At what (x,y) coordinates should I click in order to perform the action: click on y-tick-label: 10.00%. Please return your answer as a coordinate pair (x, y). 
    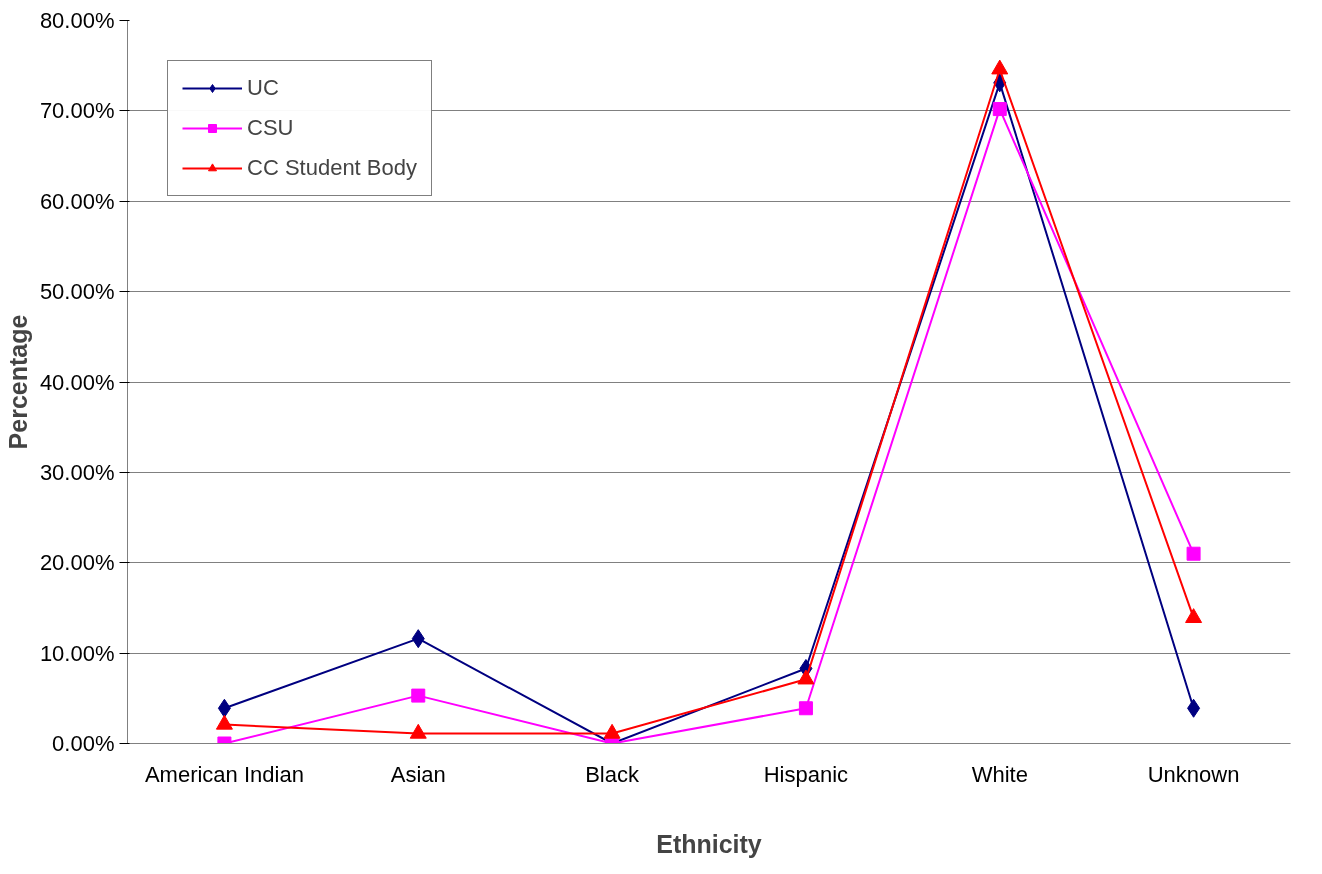
    Looking at the image, I should click on (77, 653).